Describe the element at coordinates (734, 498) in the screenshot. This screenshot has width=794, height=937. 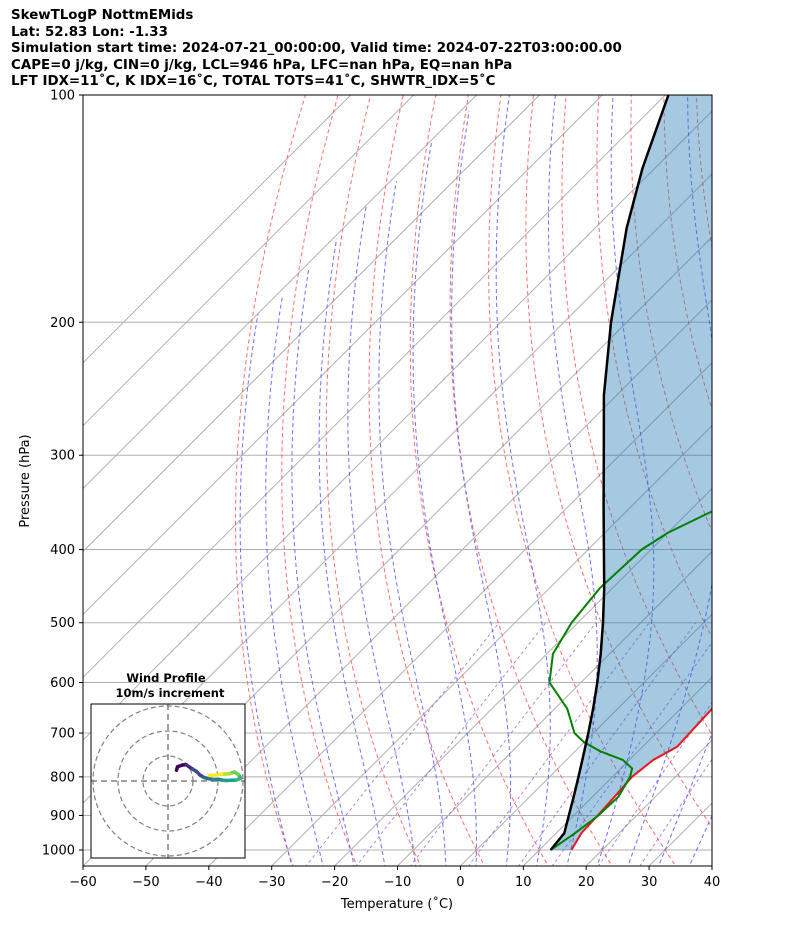
I see `wind-barbs` at that location.